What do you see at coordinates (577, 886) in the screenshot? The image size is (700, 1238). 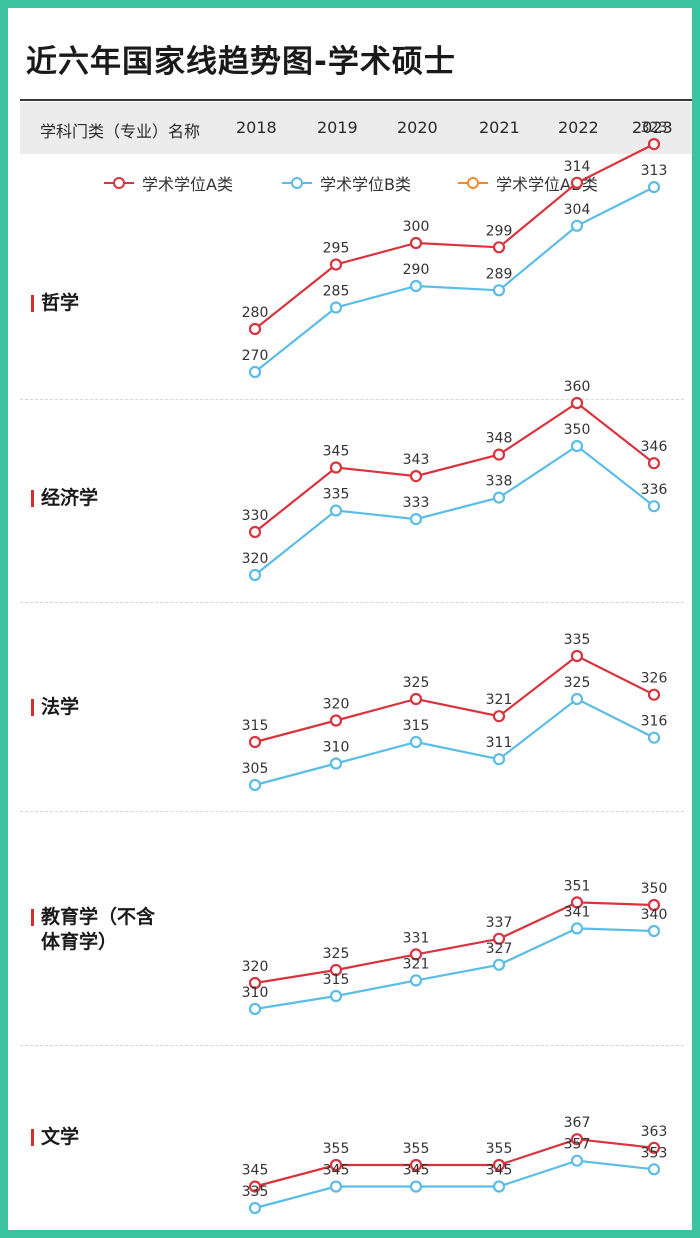 I see `data-label: 351` at bounding box center [577, 886].